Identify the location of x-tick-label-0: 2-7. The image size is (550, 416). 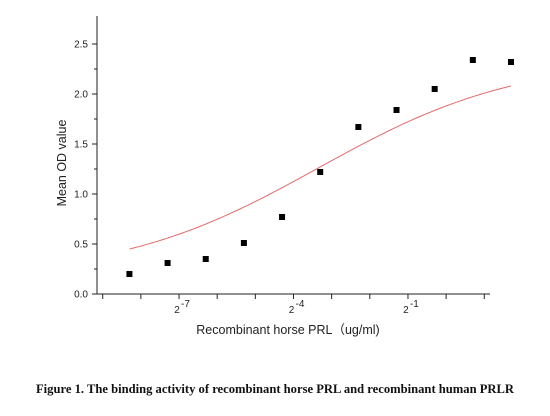
(182, 307).